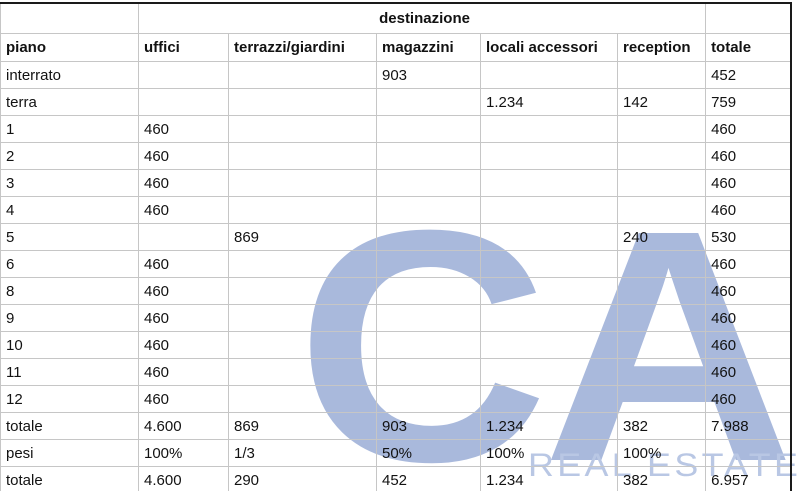 The width and height of the screenshot is (800, 491). I want to click on cell-totale: 530, so click(748, 237).